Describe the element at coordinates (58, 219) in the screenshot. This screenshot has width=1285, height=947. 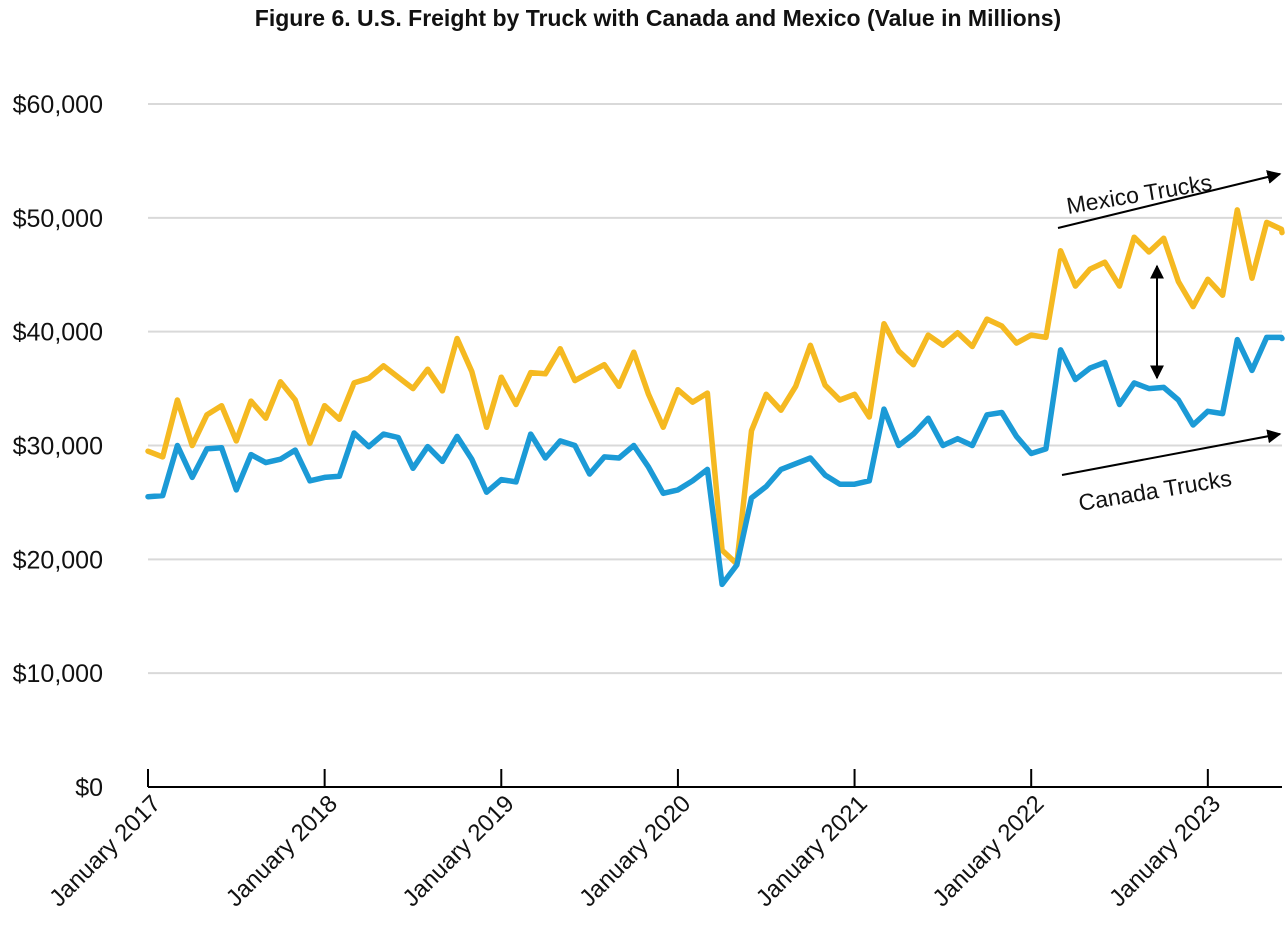
I see `y-tick-label: $50,000` at that location.